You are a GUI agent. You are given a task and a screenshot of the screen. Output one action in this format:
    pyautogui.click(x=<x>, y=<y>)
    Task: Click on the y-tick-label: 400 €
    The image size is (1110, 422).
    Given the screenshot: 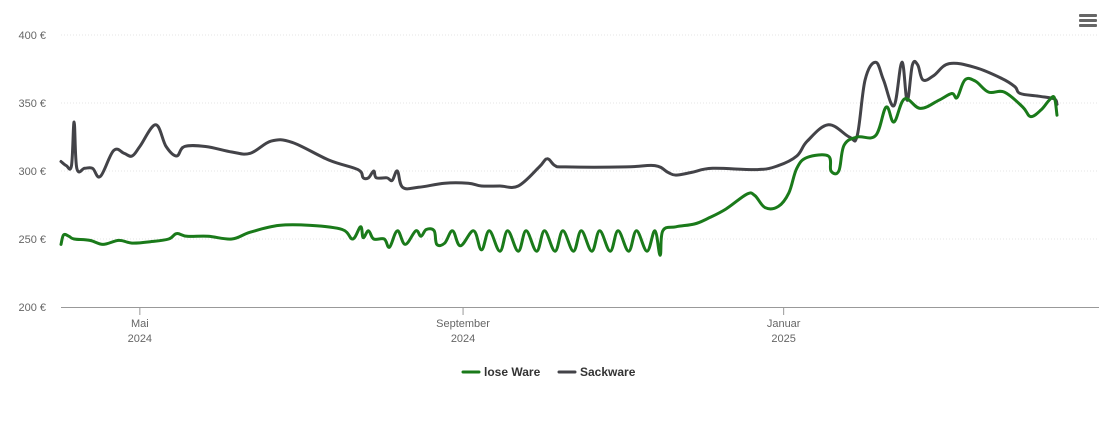 What is the action you would take?
    pyautogui.click(x=32, y=36)
    